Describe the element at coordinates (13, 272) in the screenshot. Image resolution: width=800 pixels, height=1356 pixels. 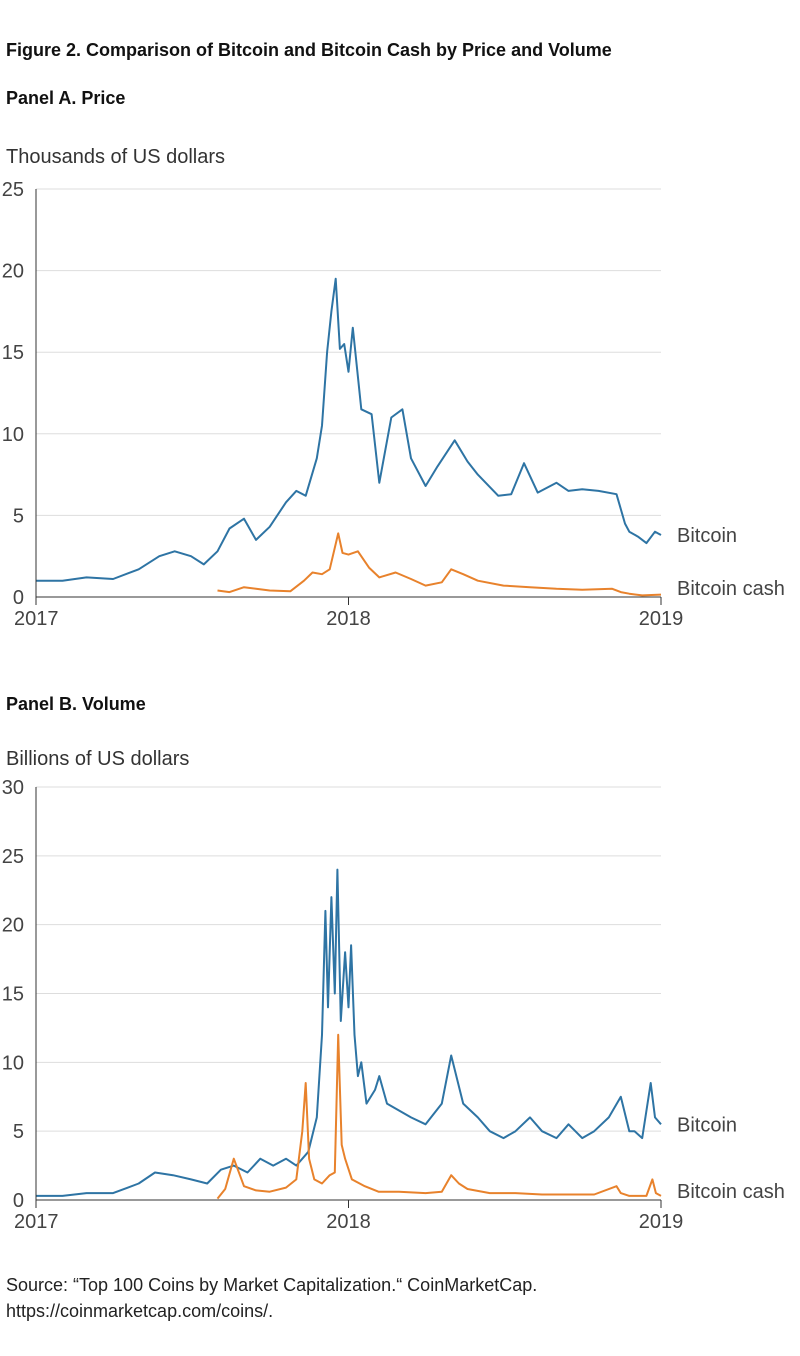
I see `price-y-tick-20: 20` at that location.